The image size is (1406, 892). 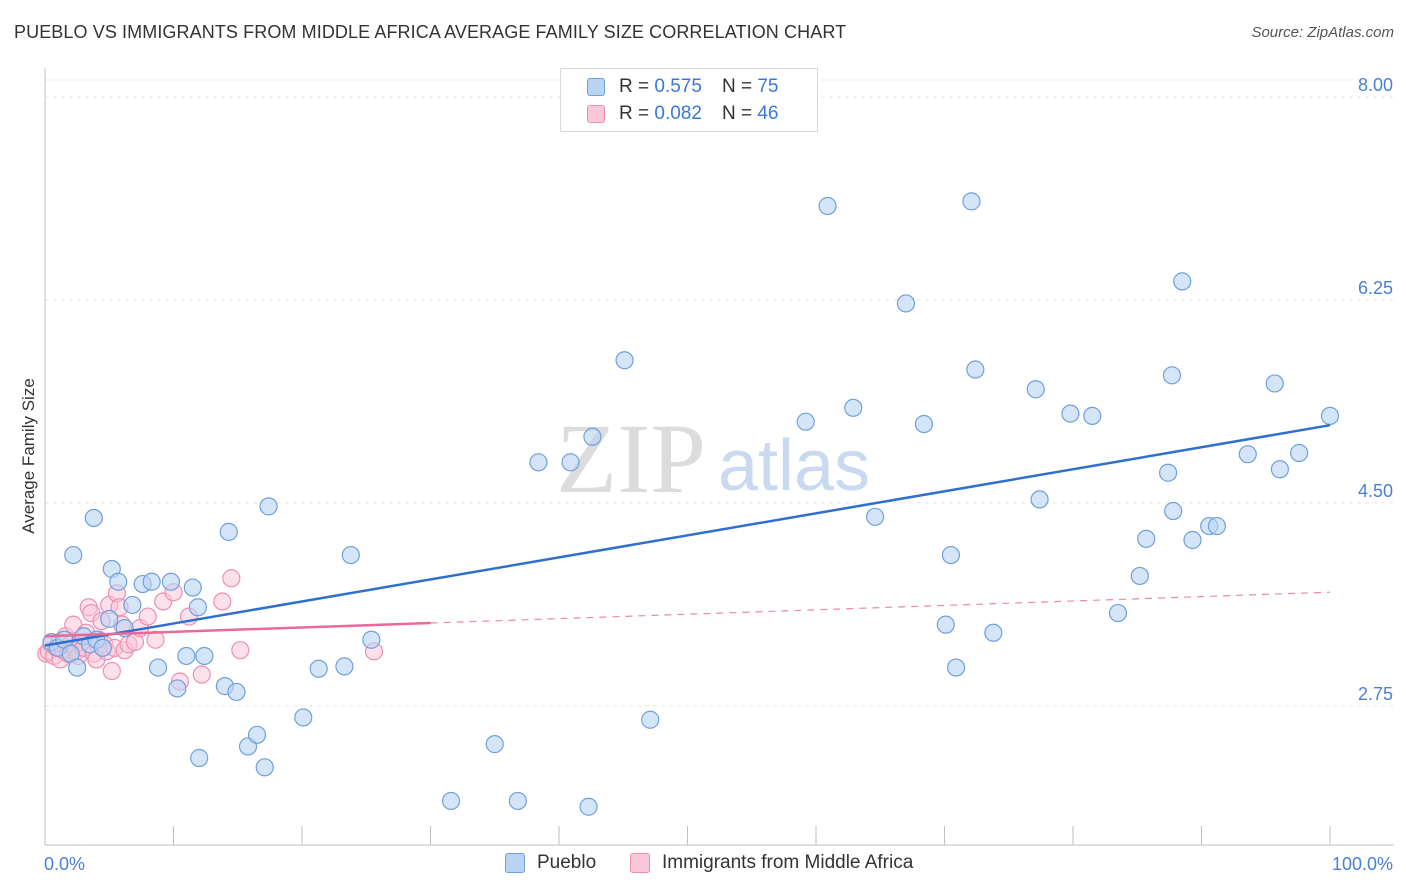 What do you see at coordinates (1375, 694) in the screenshot?
I see `y-tick-label: 2.75` at bounding box center [1375, 694].